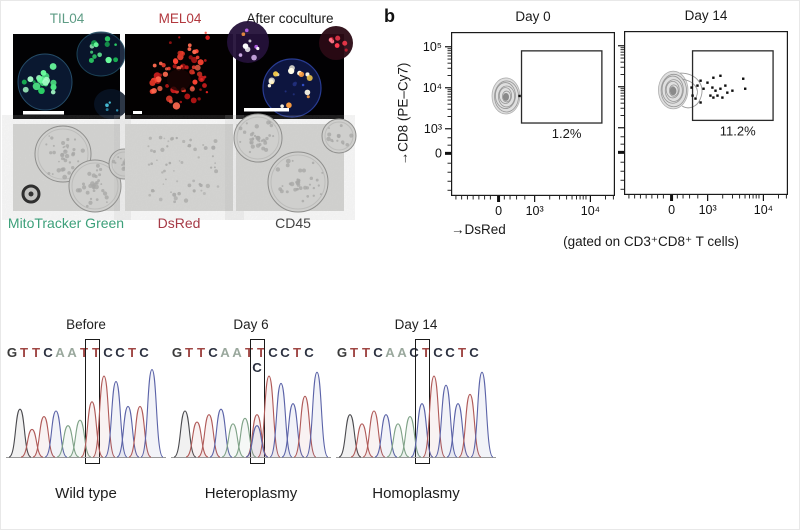 The height and width of the screenshot is (530, 800). I want to click on svg-text: 10⁵, so click(432, 47).